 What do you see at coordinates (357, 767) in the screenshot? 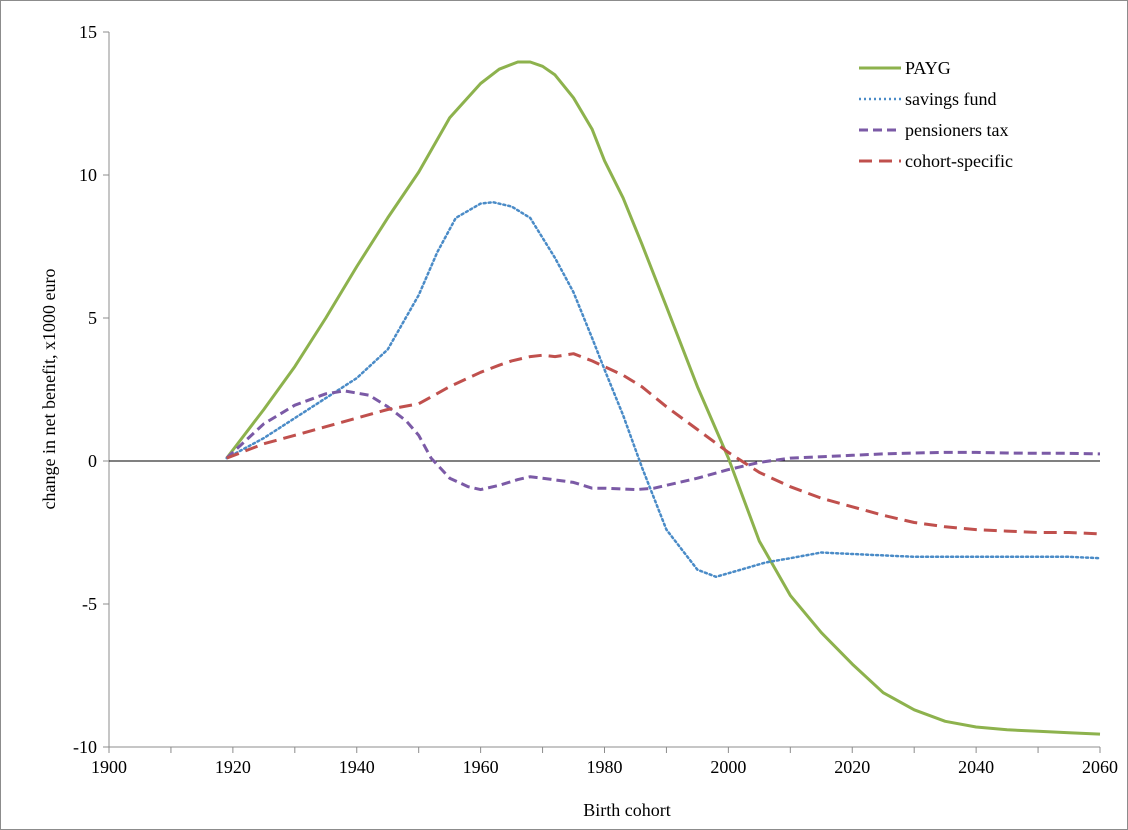
I see `x-tick-label: 1940` at bounding box center [357, 767].